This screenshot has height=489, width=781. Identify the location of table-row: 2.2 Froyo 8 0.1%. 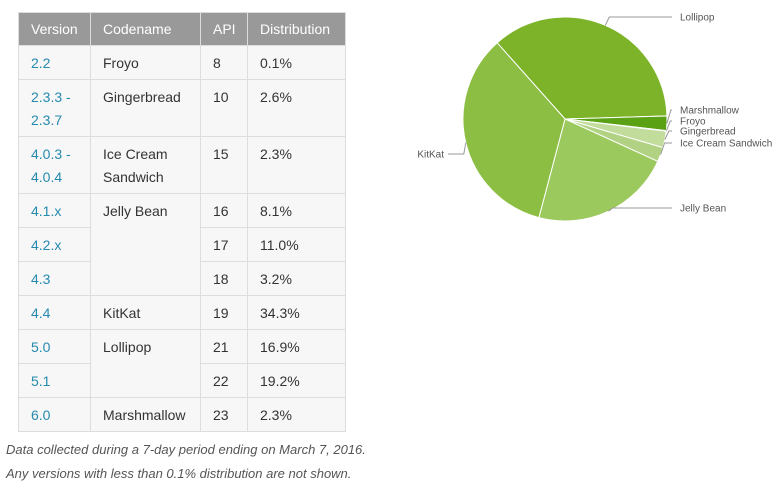
(182, 62).